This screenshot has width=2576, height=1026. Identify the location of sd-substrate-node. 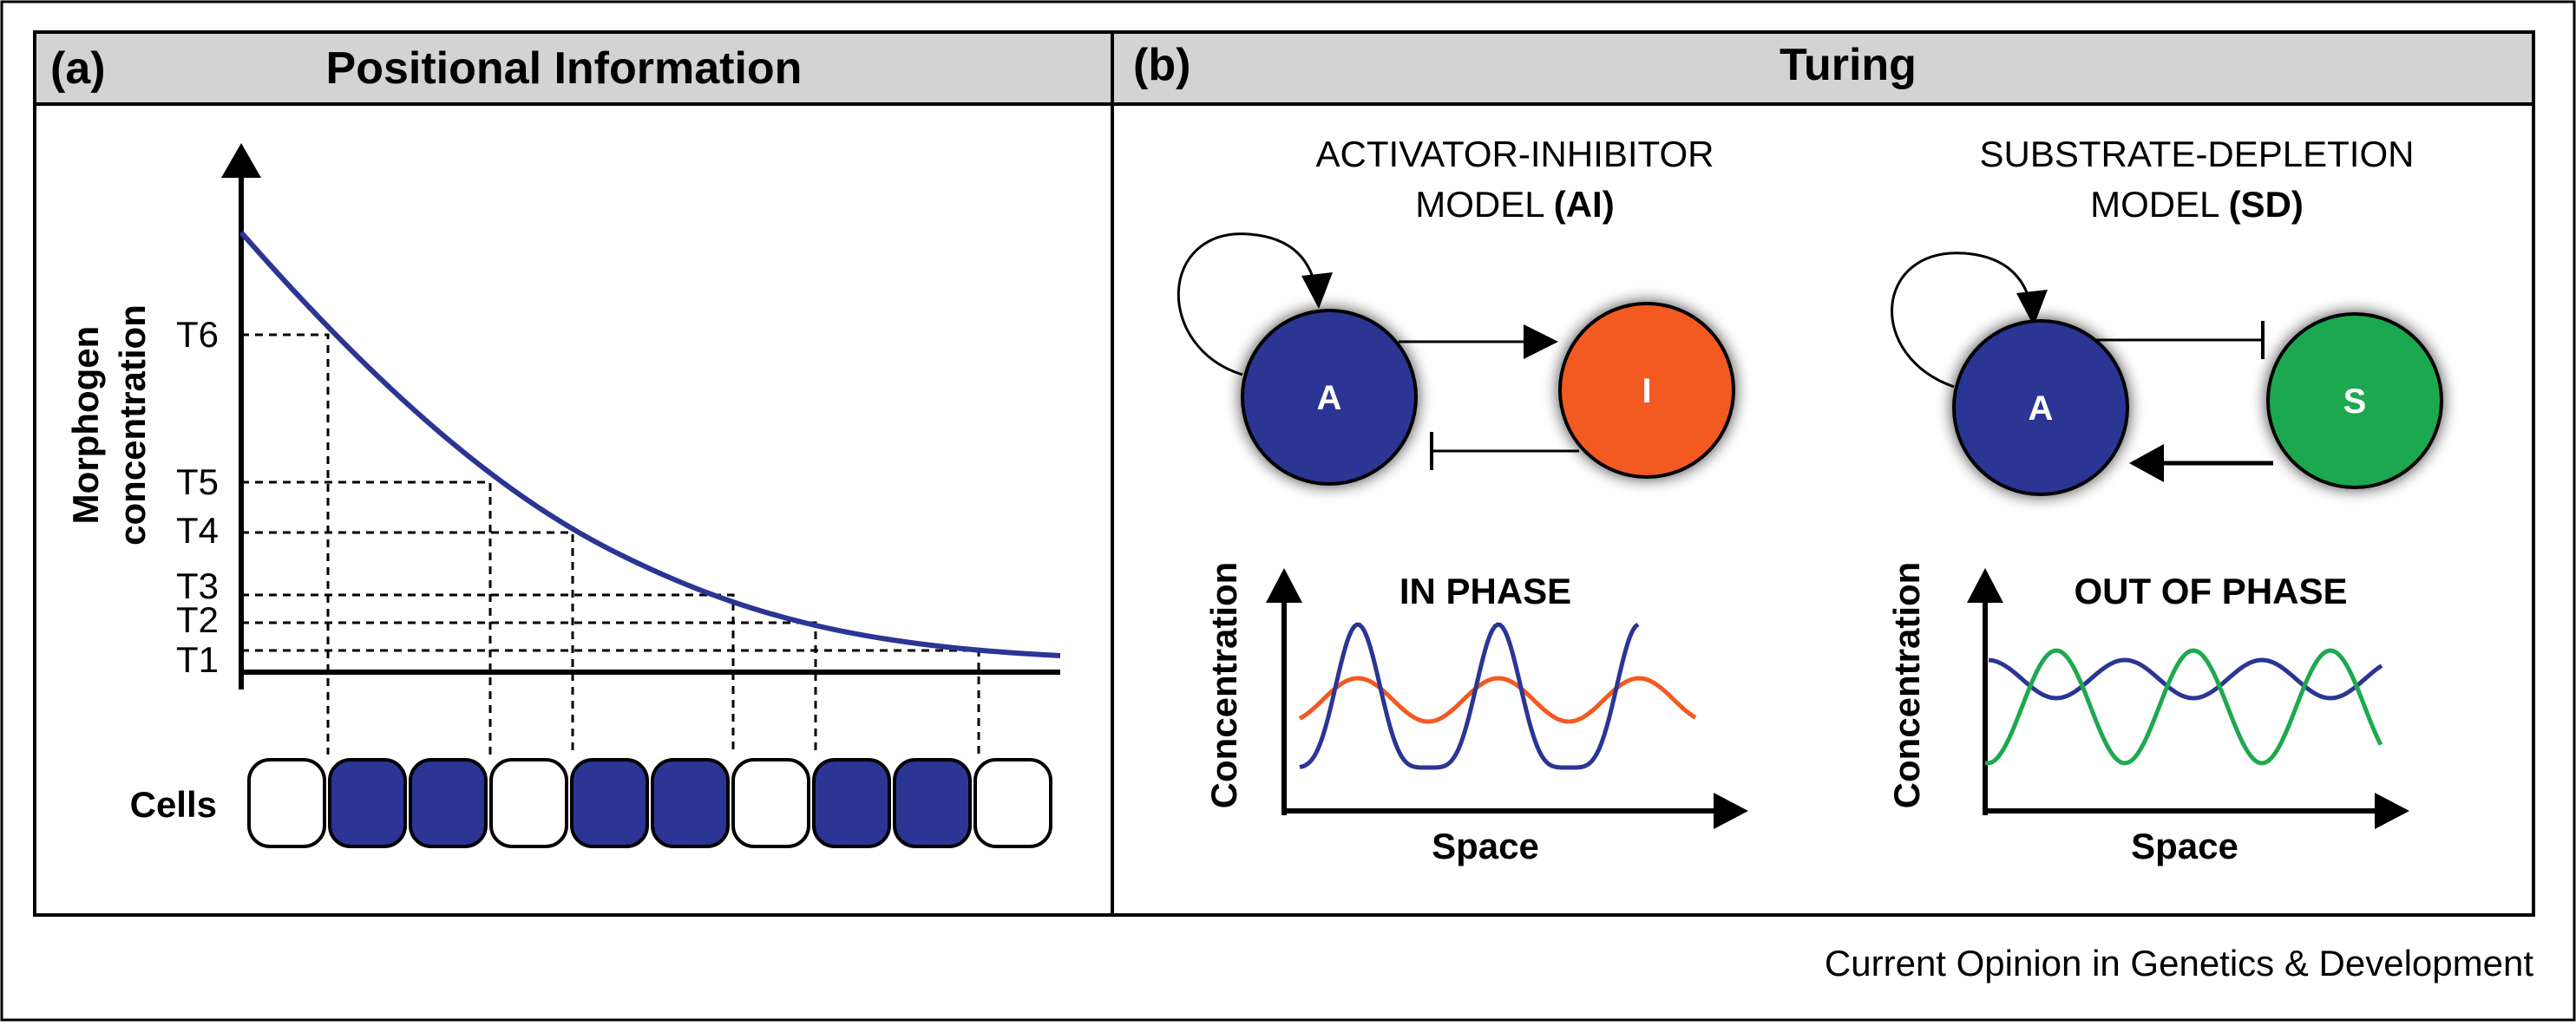
(2354, 400).